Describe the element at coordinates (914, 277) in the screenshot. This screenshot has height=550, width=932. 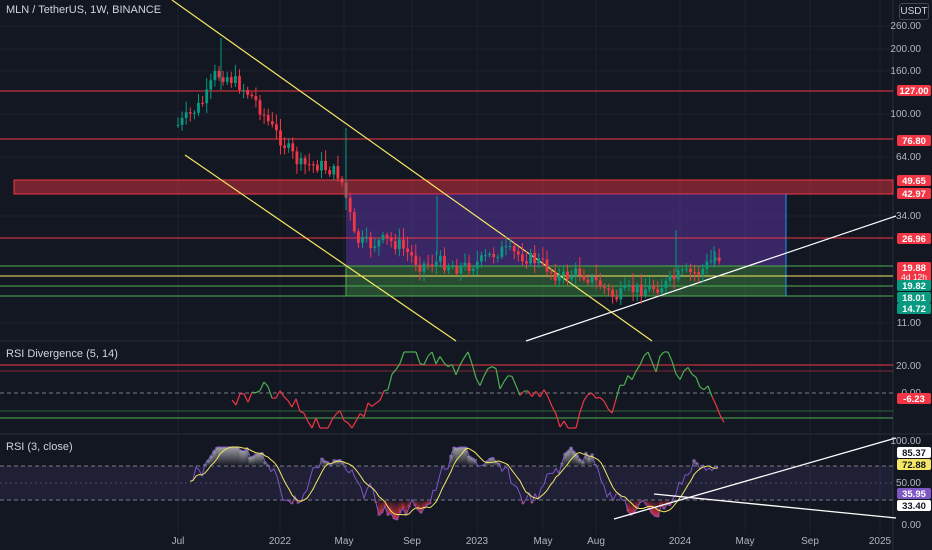
I see `price-badge-countdown: 4d 12h` at that location.